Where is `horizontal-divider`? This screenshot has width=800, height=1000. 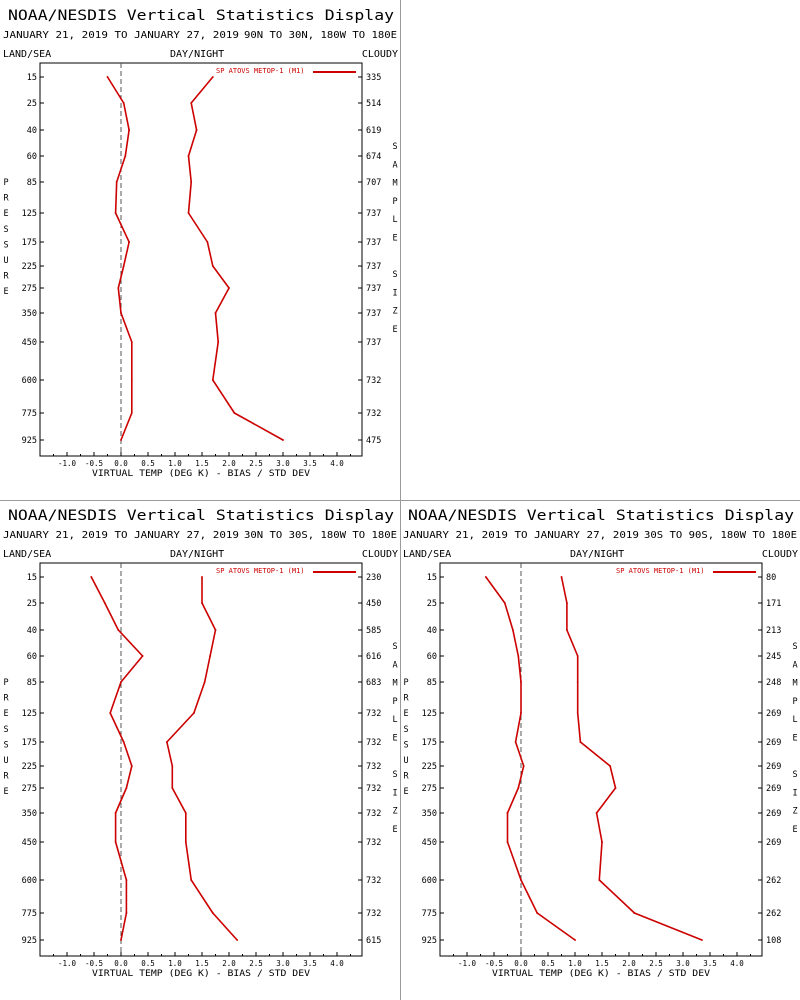
horizontal-divider is located at coordinates (400, 500).